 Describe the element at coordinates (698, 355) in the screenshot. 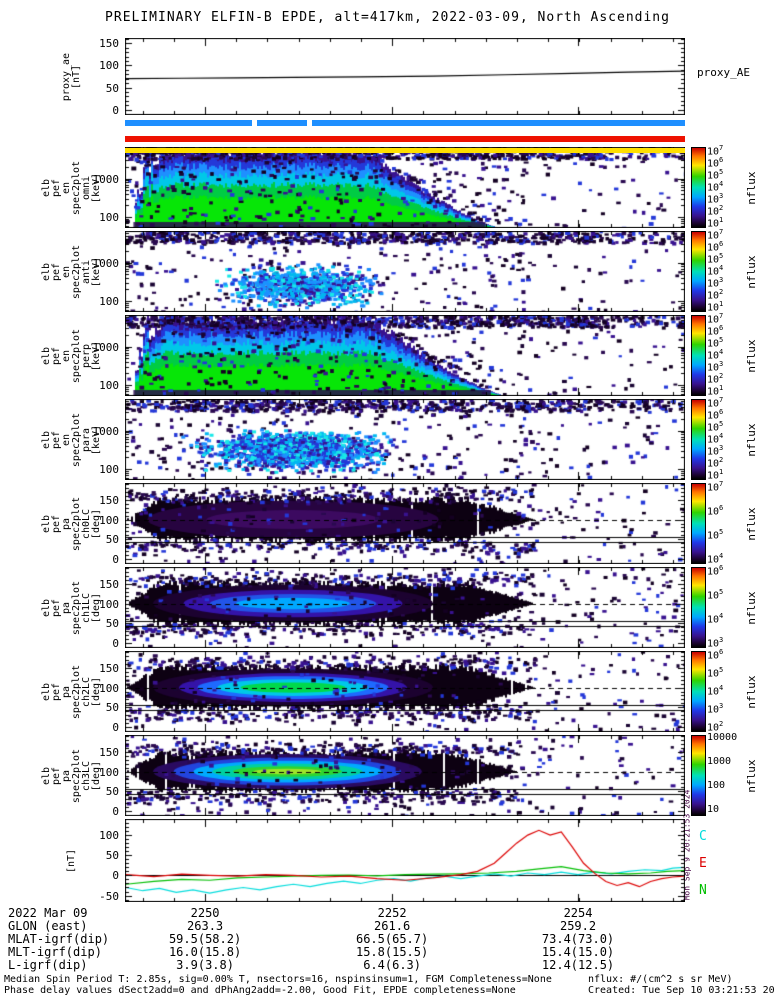

I see `colorbar-en_perp` at that location.